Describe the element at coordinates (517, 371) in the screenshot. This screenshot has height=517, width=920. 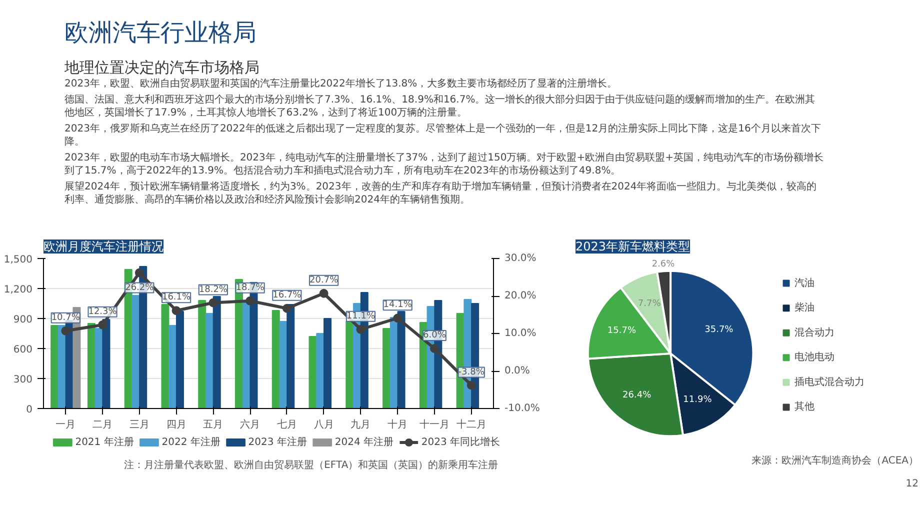
I see `y2-tick-label: 0.0%` at that location.